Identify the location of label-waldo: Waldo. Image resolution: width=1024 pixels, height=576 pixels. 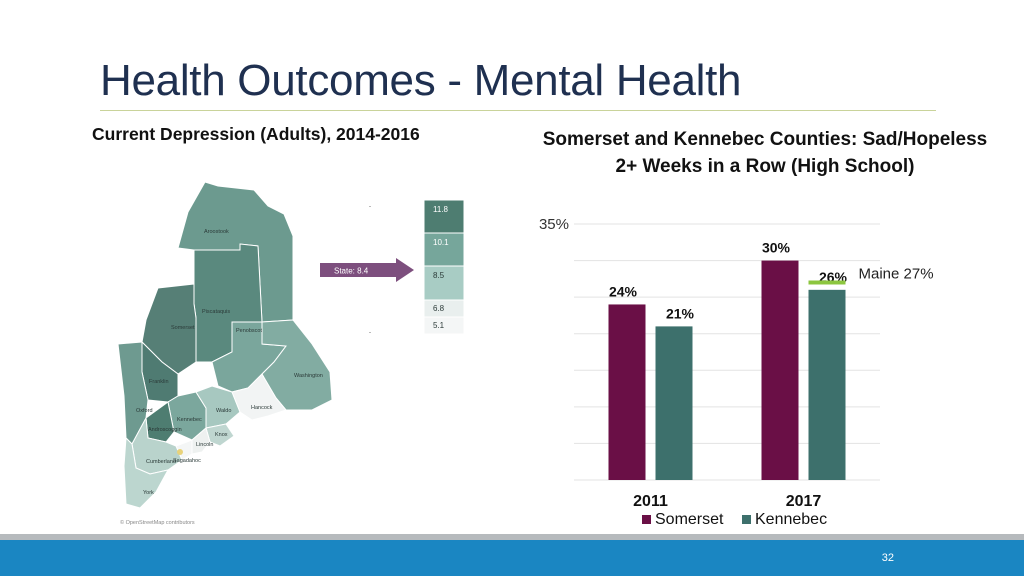
(223, 411).